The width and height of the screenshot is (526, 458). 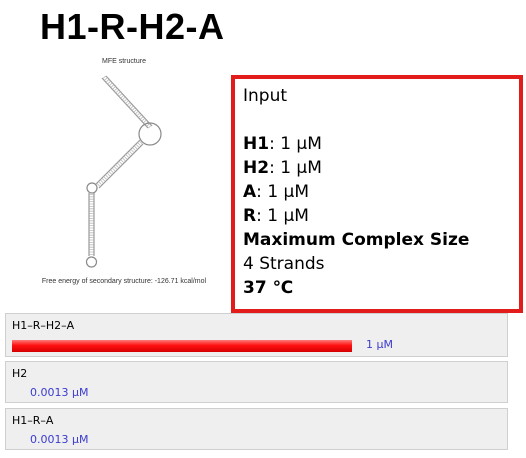 What do you see at coordinates (127, 102) in the screenshot?
I see `upper-stem` at bounding box center [127, 102].